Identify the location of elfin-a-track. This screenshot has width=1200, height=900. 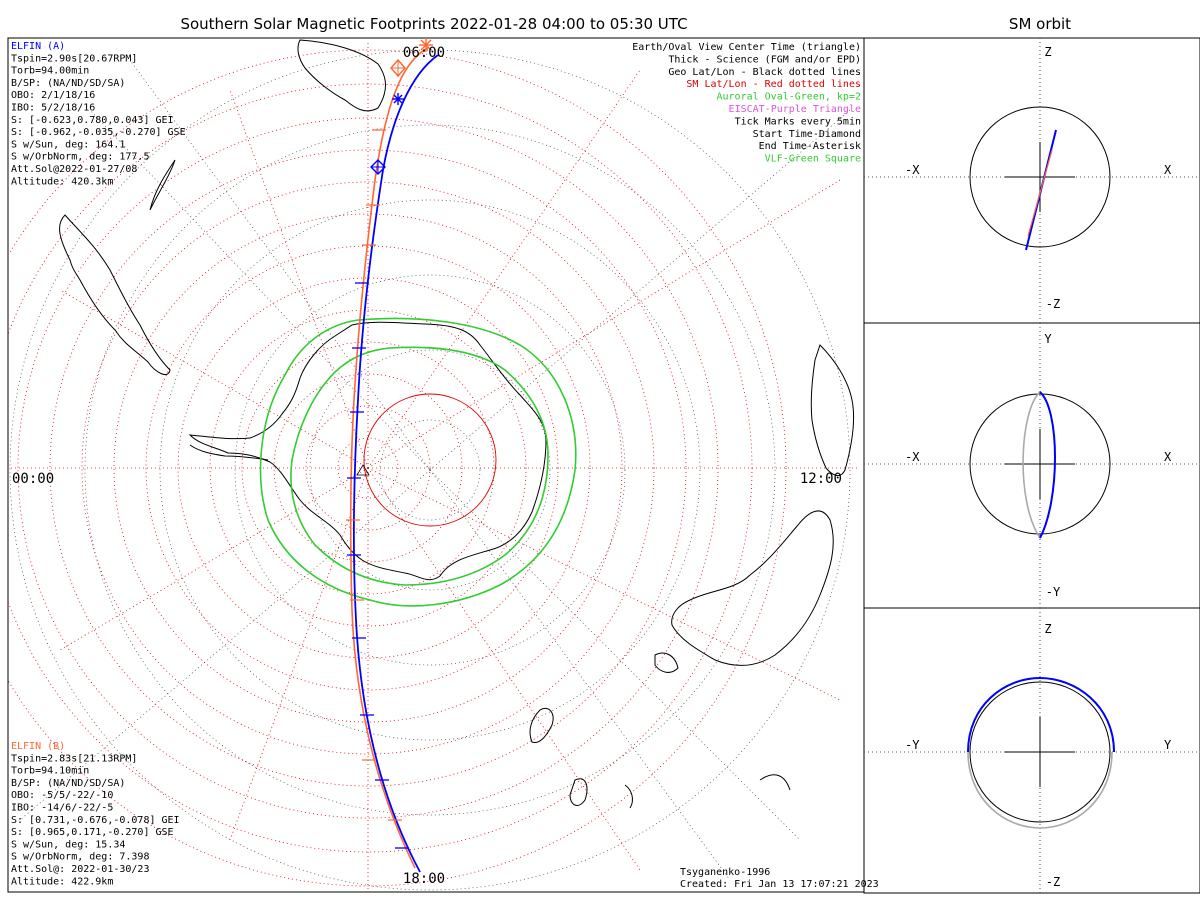
(395, 463).